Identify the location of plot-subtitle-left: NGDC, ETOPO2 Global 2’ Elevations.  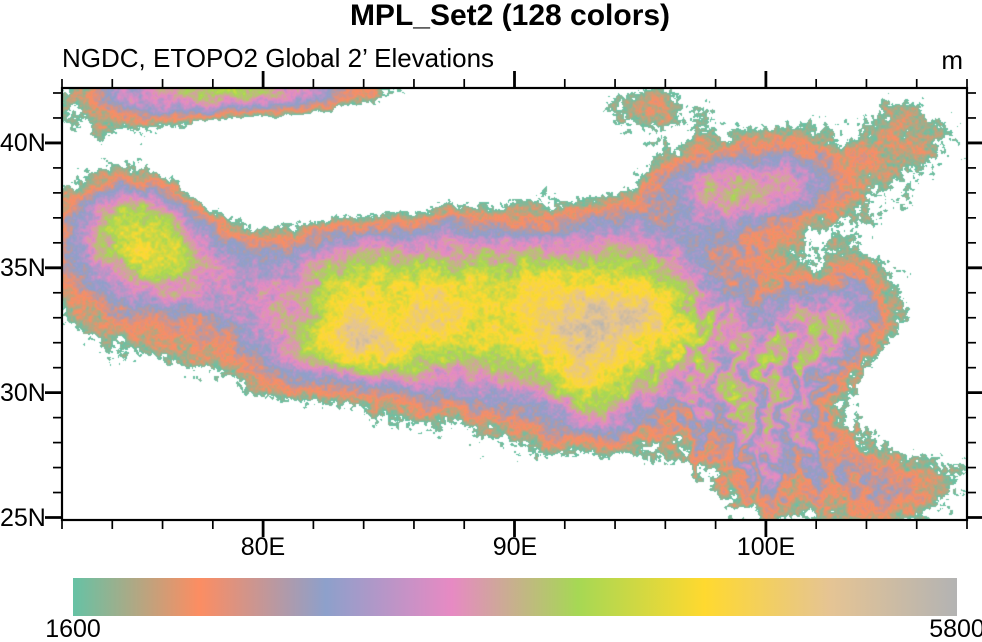
(278, 58).